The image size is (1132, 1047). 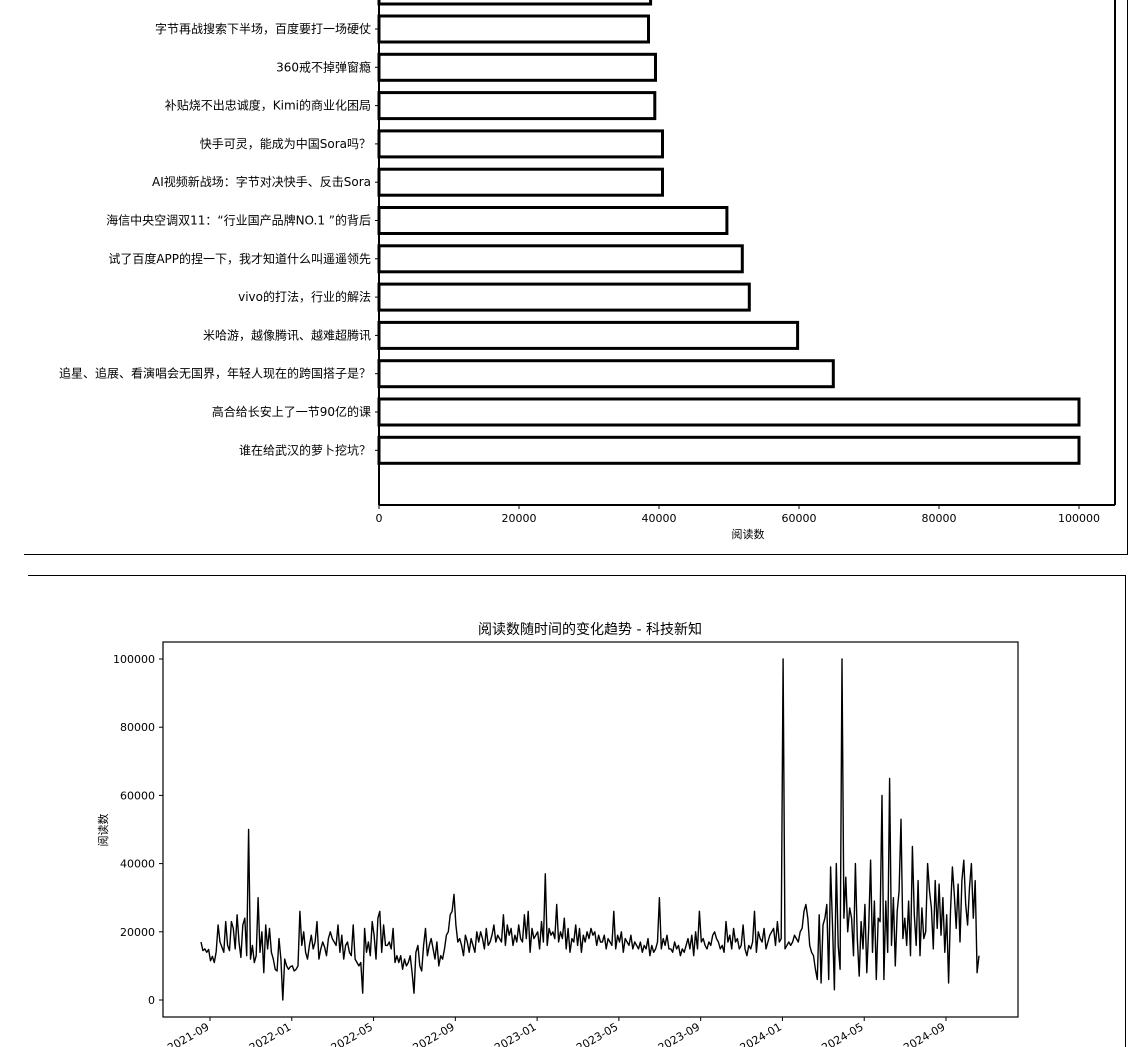 What do you see at coordinates (238, 220) in the screenshot?
I see `bar-category-label-5: 海信中央空调双11：“行业国产品牌NO.1 ”的背后` at bounding box center [238, 220].